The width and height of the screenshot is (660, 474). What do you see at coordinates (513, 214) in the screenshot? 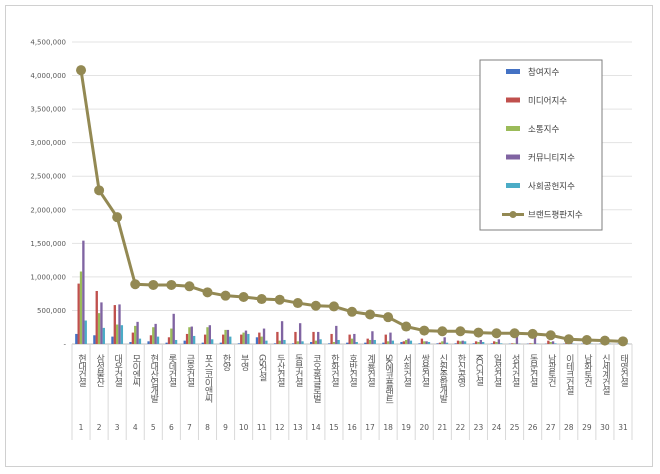
I see `legend-marker` at bounding box center [513, 214].